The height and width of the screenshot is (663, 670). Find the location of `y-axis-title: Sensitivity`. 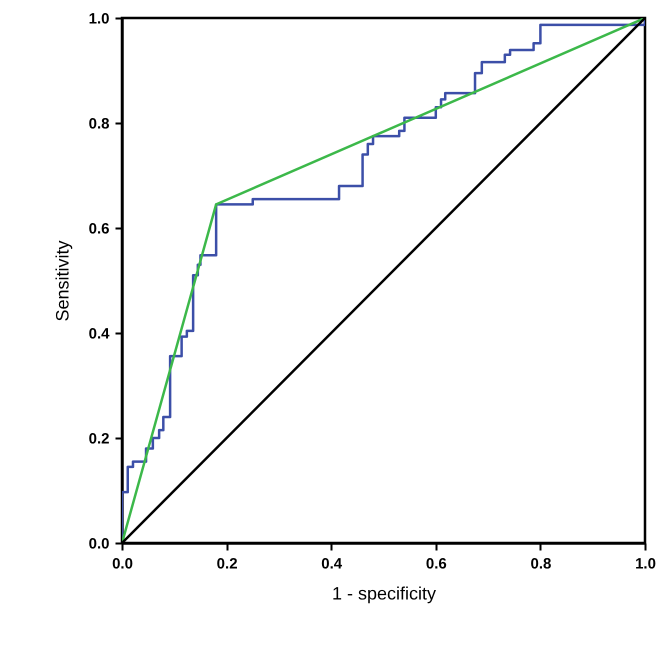

y-axis-title: Sensitivity is located at coordinates (62, 281).